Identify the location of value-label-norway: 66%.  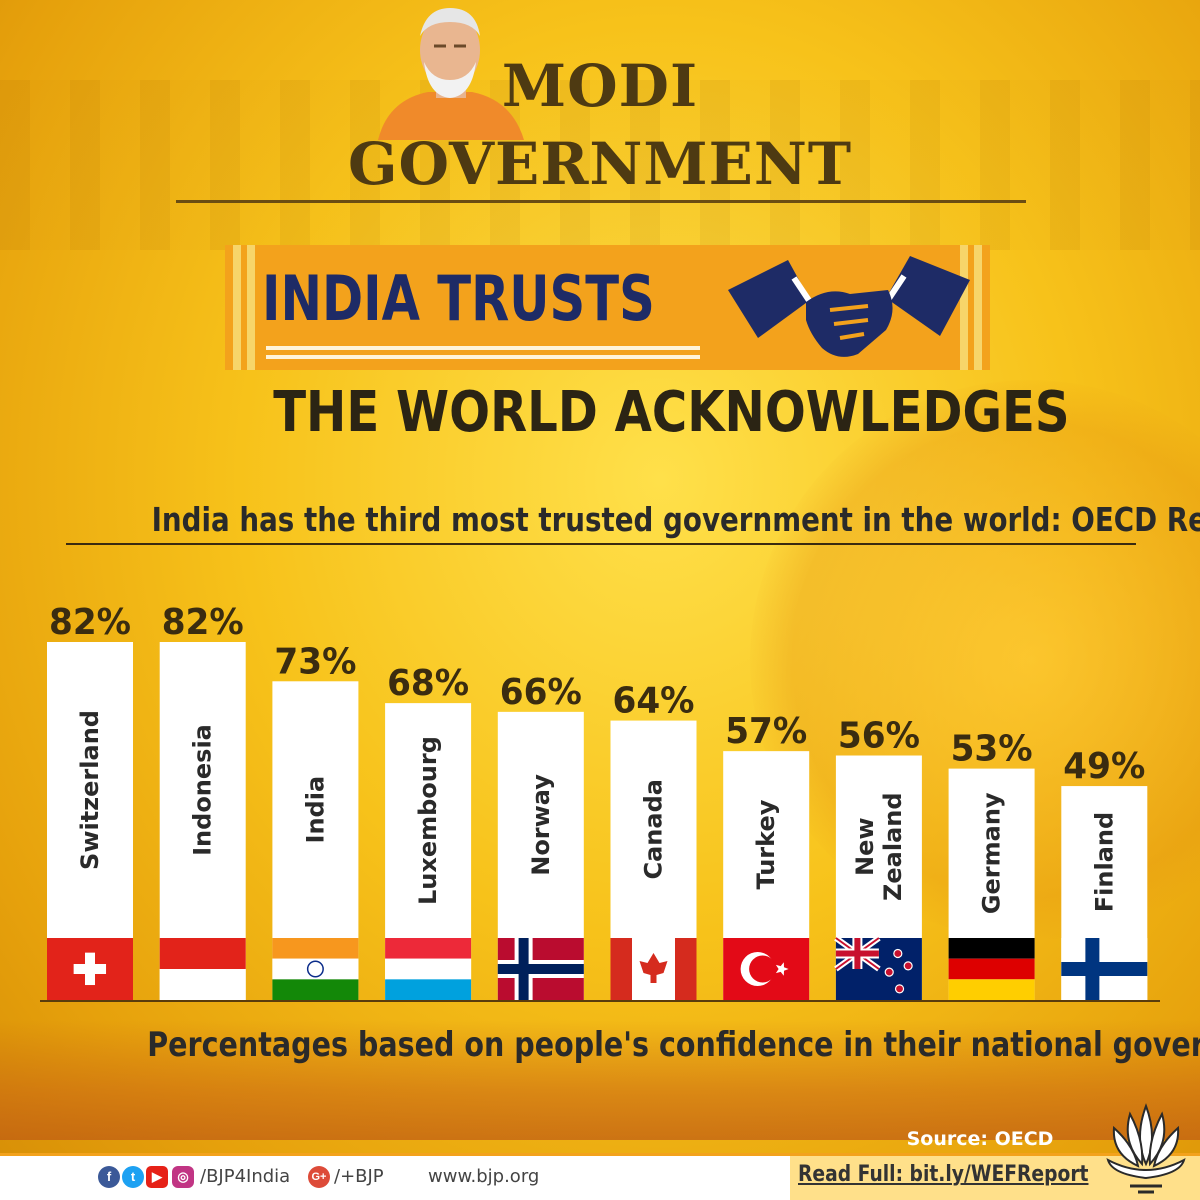
(541, 692).